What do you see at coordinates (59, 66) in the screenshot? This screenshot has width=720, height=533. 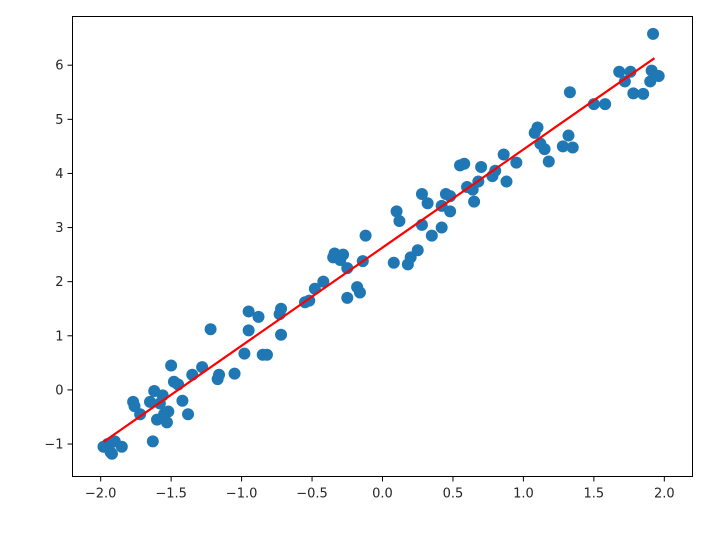 I see `y-tick-label: 6` at bounding box center [59, 66].